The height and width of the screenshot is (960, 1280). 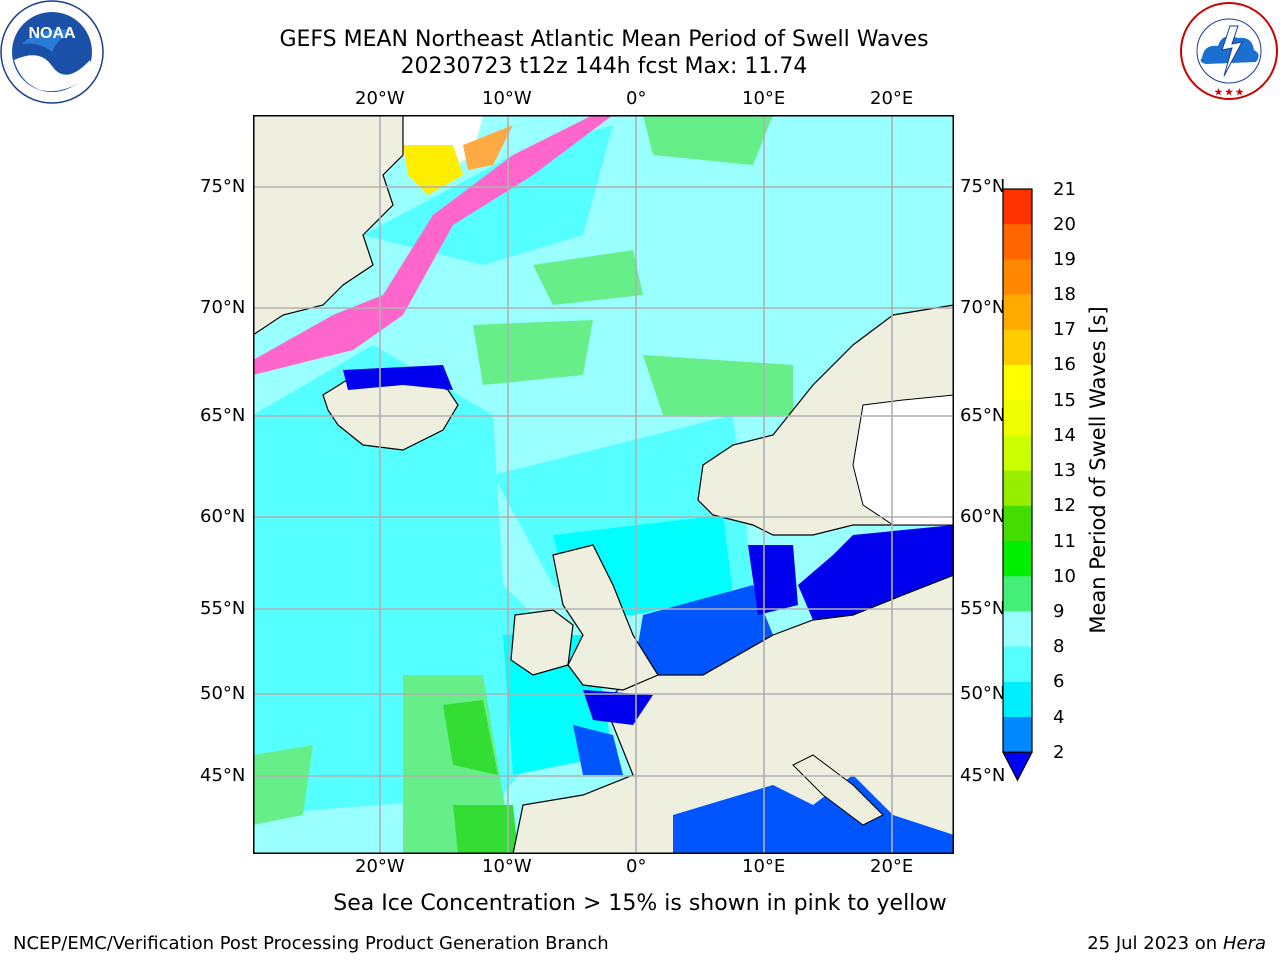 I want to click on footer-machine: Hera, so click(x=1244, y=943).